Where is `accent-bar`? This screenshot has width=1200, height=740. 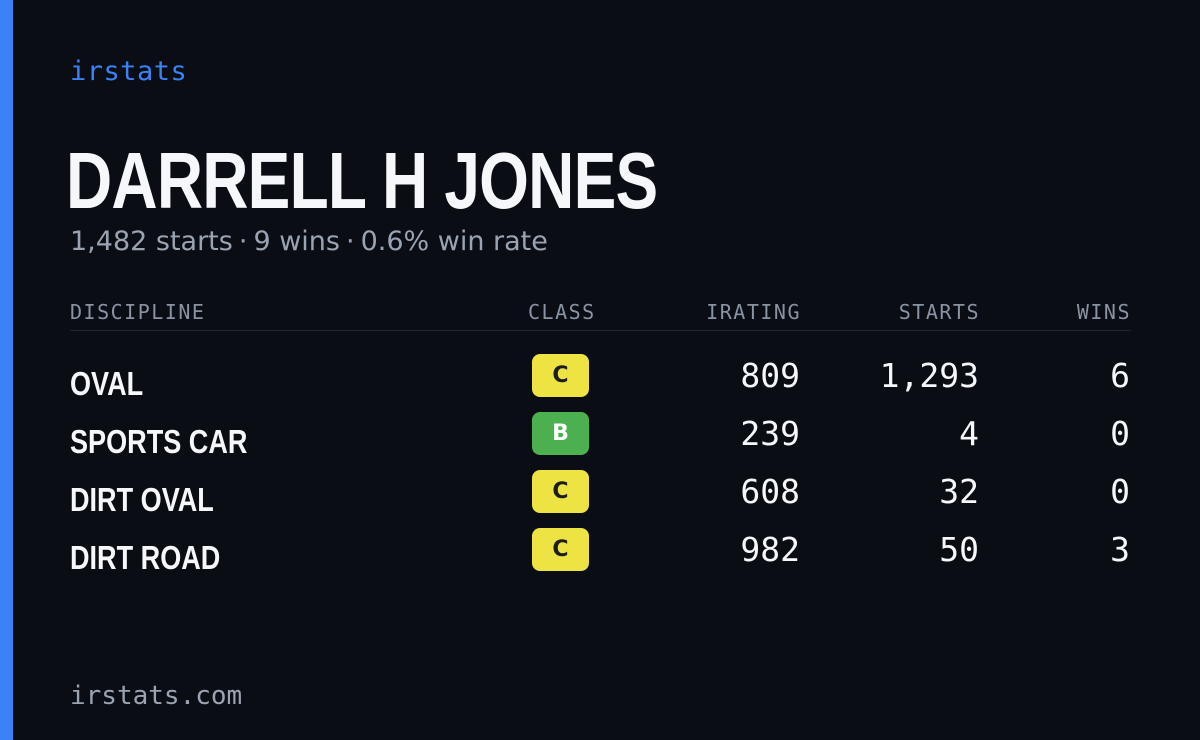 accent-bar is located at coordinates (6, 370).